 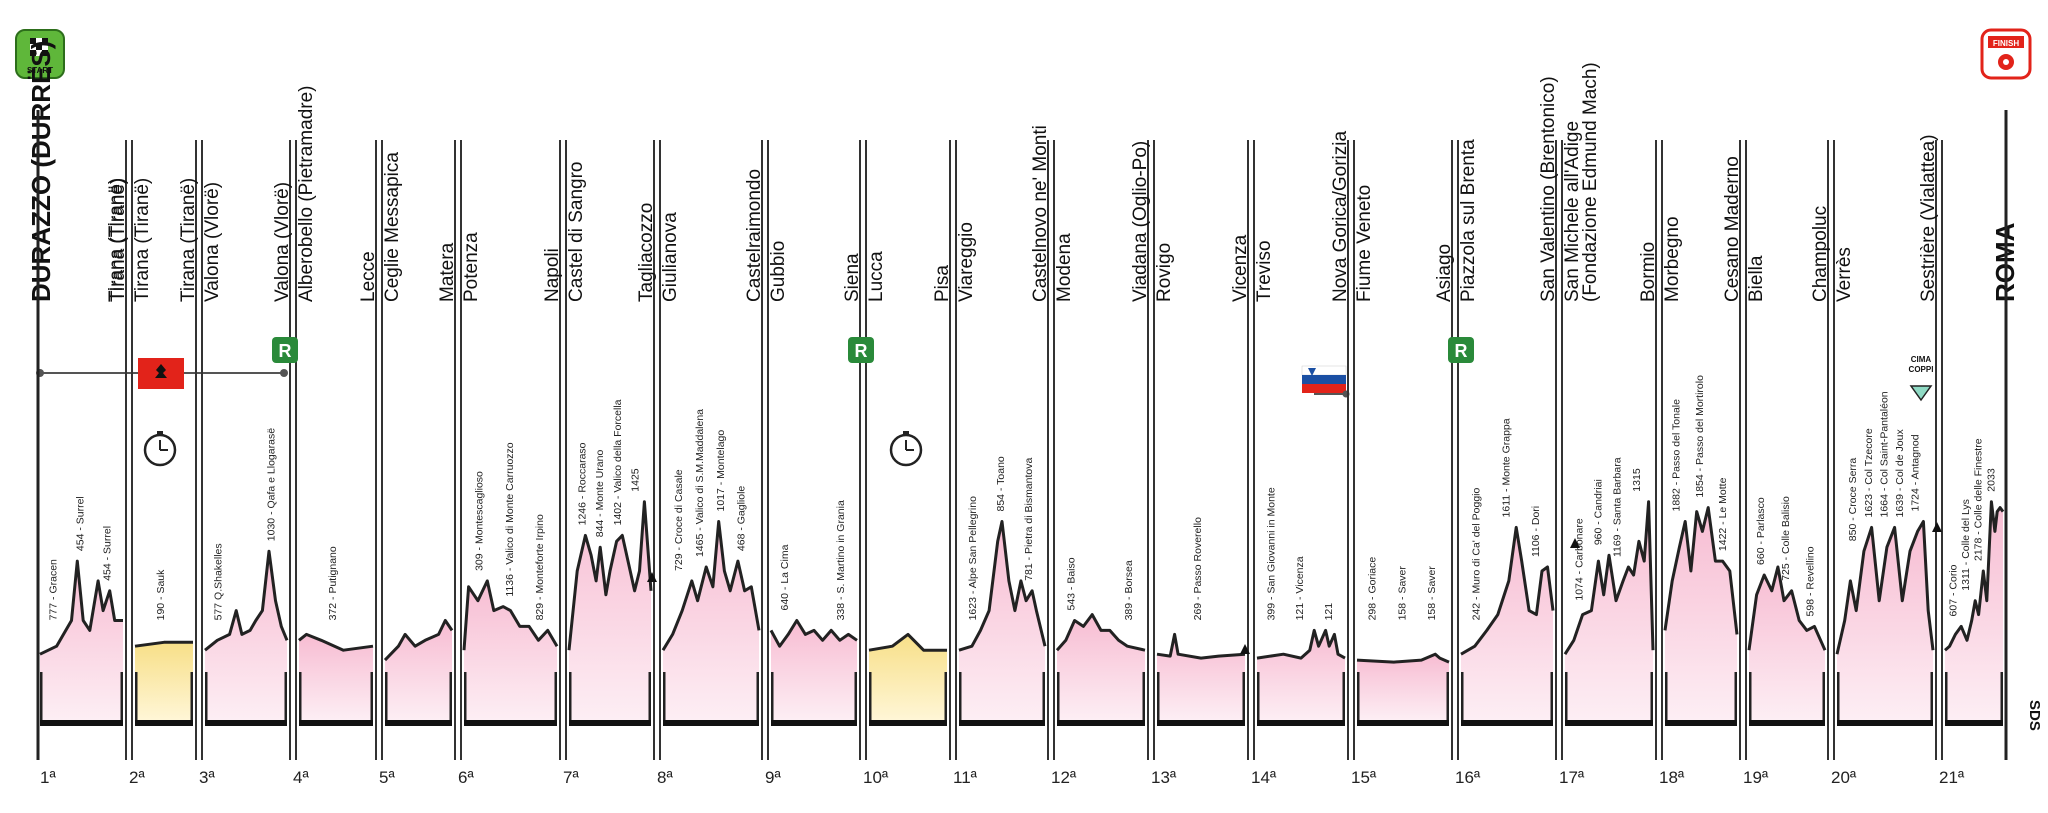 I want to click on finish-icon: FINISH, so click(x=2006, y=54).